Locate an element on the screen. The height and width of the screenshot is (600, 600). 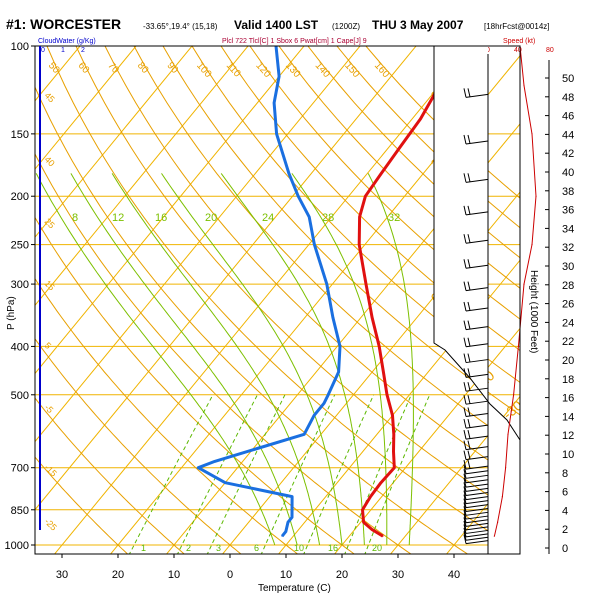
speed-label: Speed (kt) is located at coordinates (519, 41).